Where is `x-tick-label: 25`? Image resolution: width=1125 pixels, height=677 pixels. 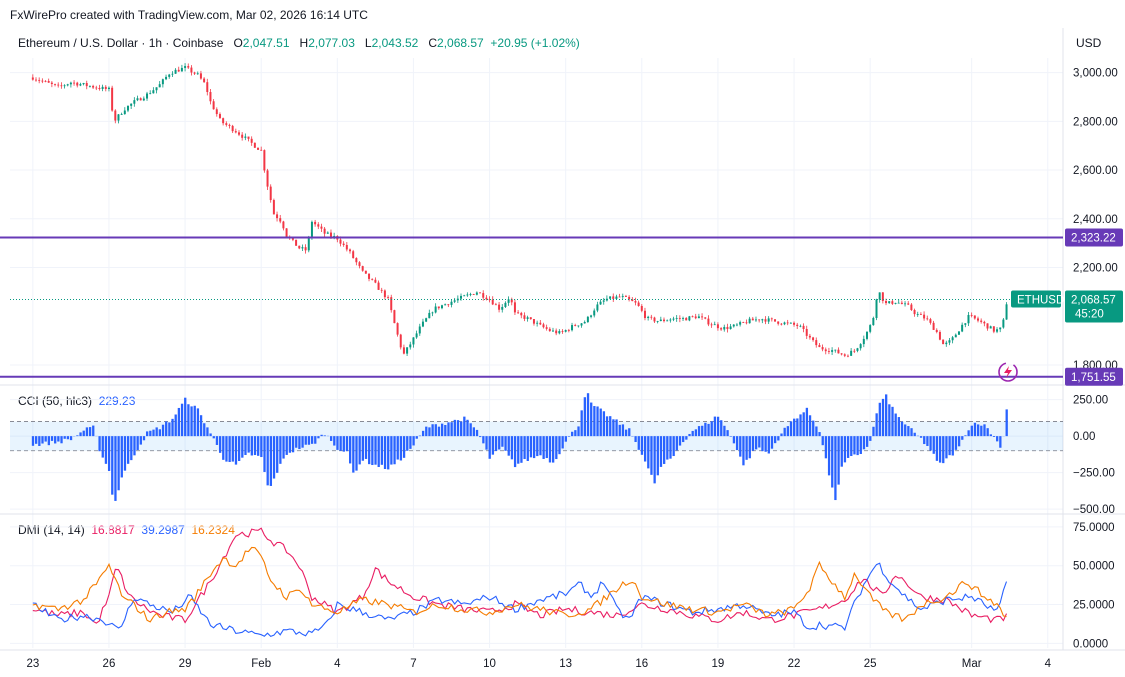 x-tick-label: 25 is located at coordinates (870, 664).